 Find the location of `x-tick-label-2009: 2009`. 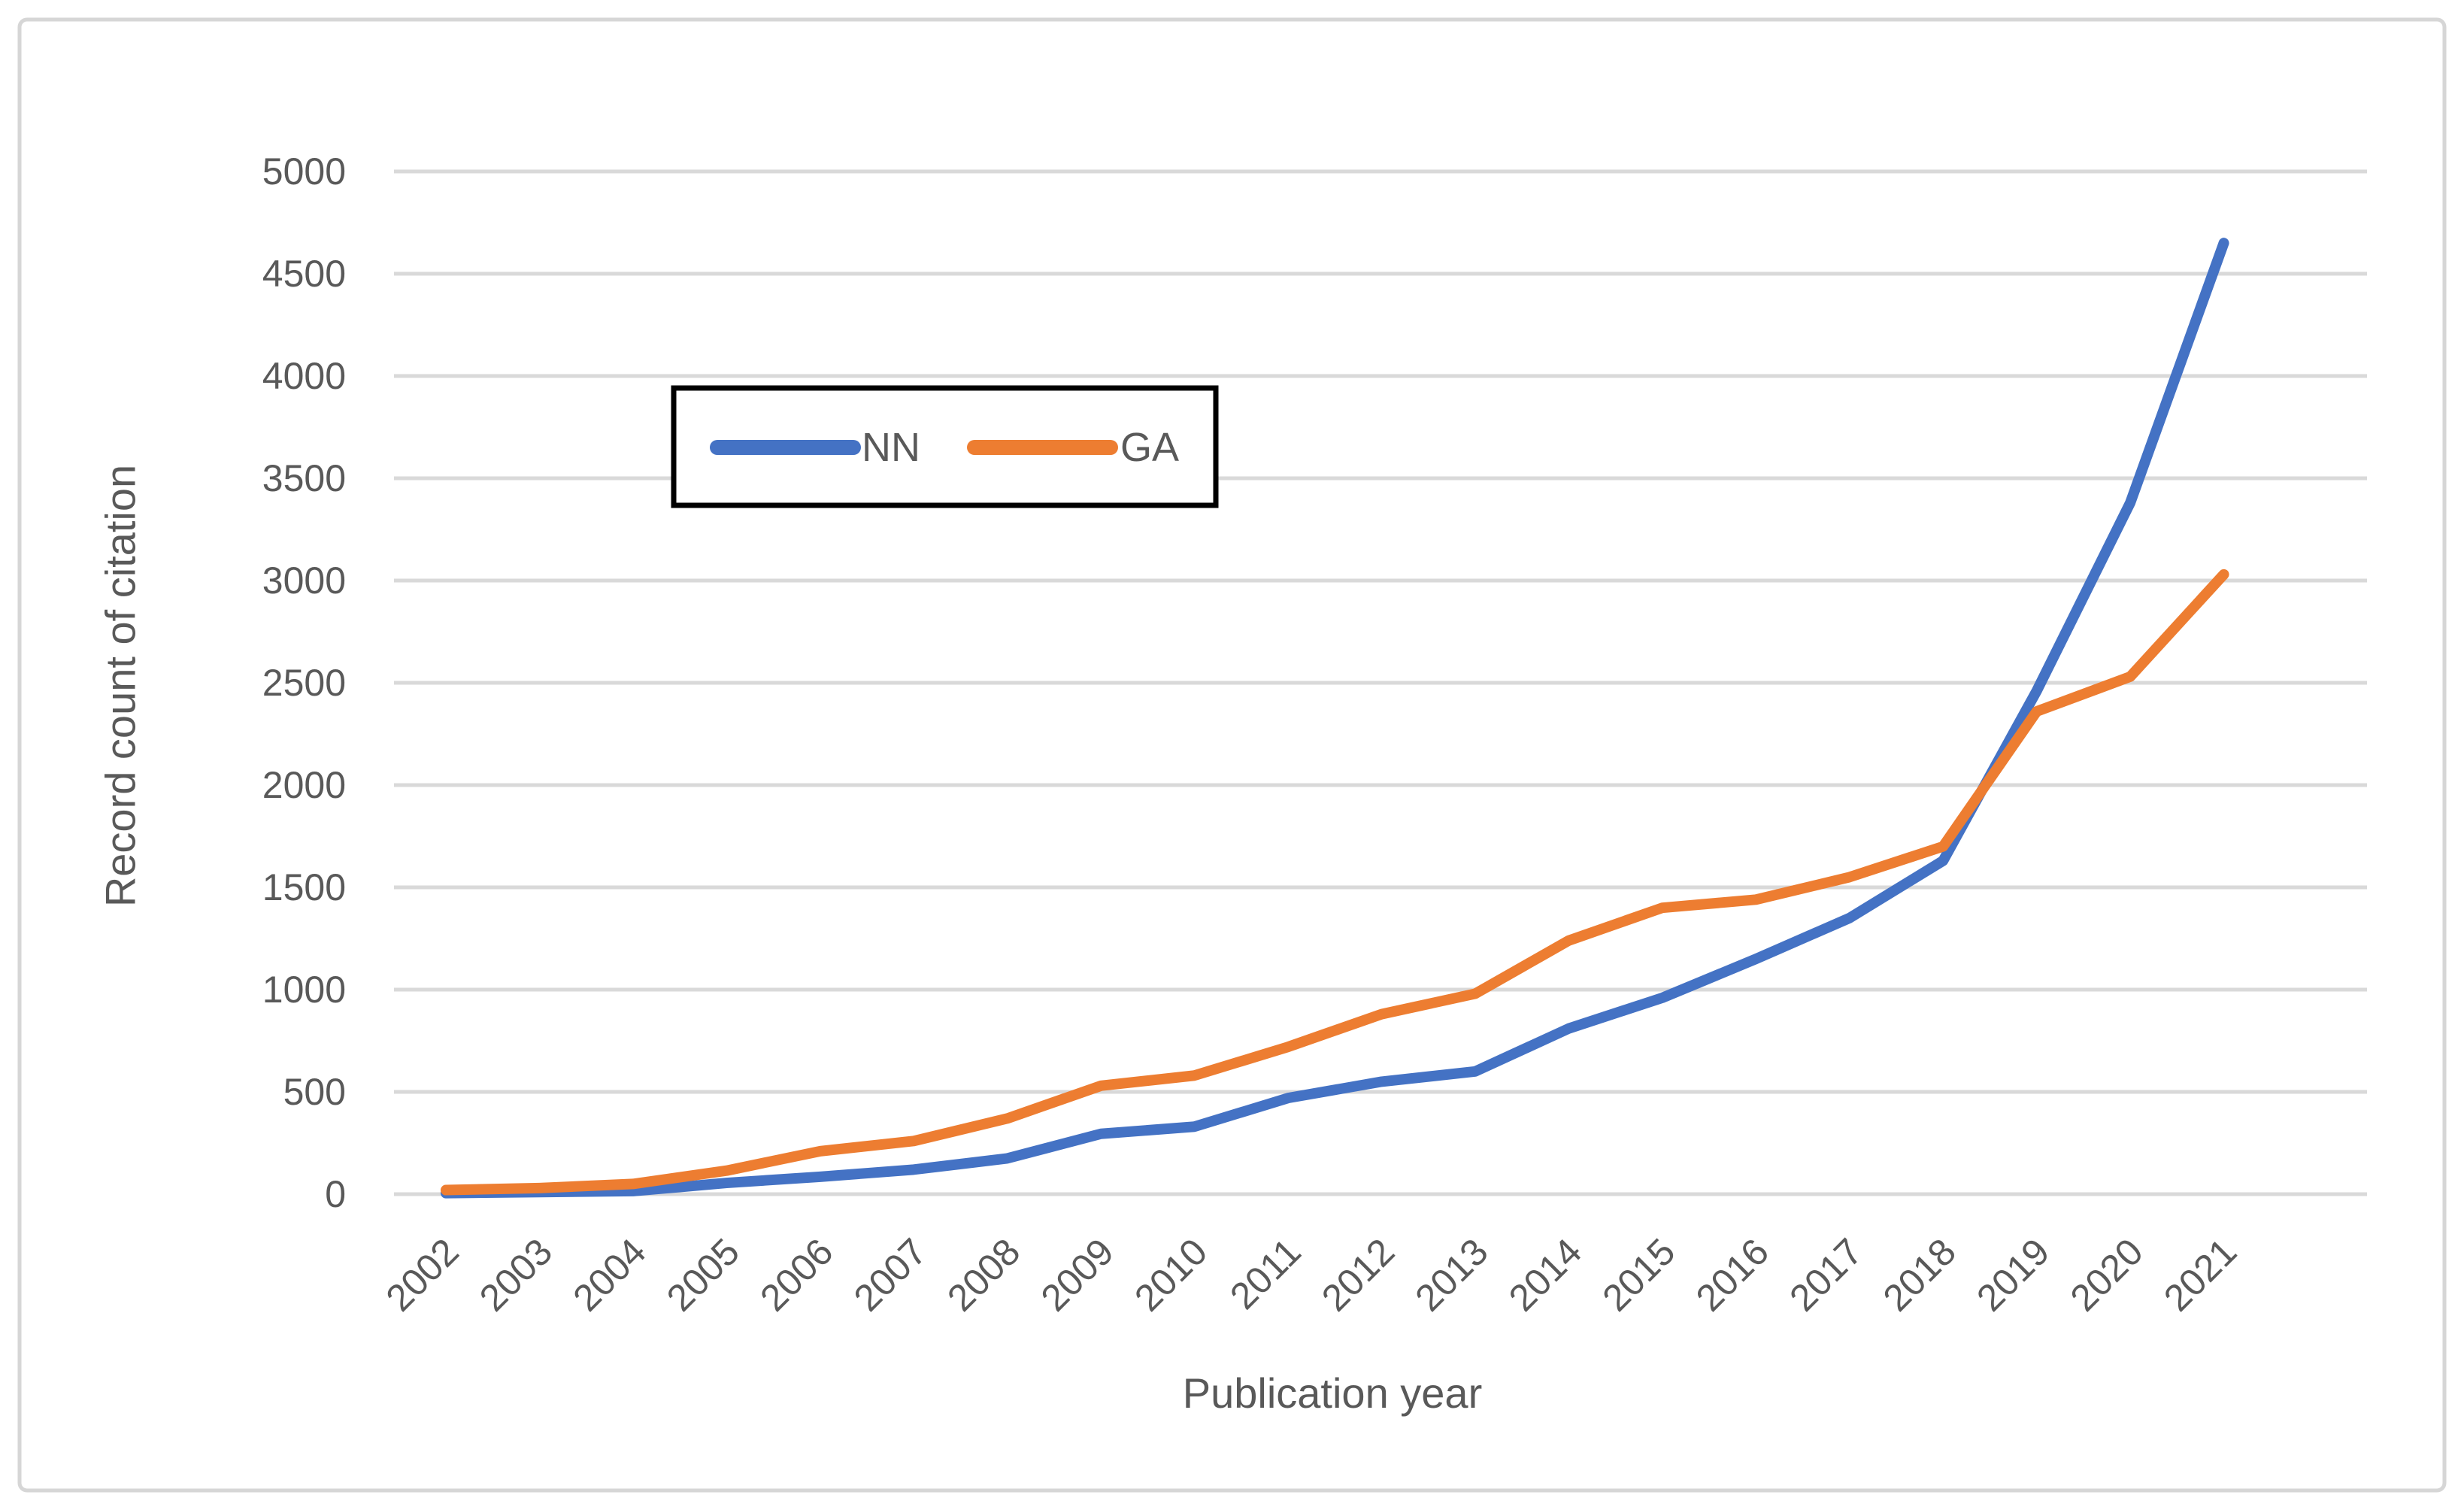

x-tick-label-2009: 2009 is located at coordinates (1077, 1274).